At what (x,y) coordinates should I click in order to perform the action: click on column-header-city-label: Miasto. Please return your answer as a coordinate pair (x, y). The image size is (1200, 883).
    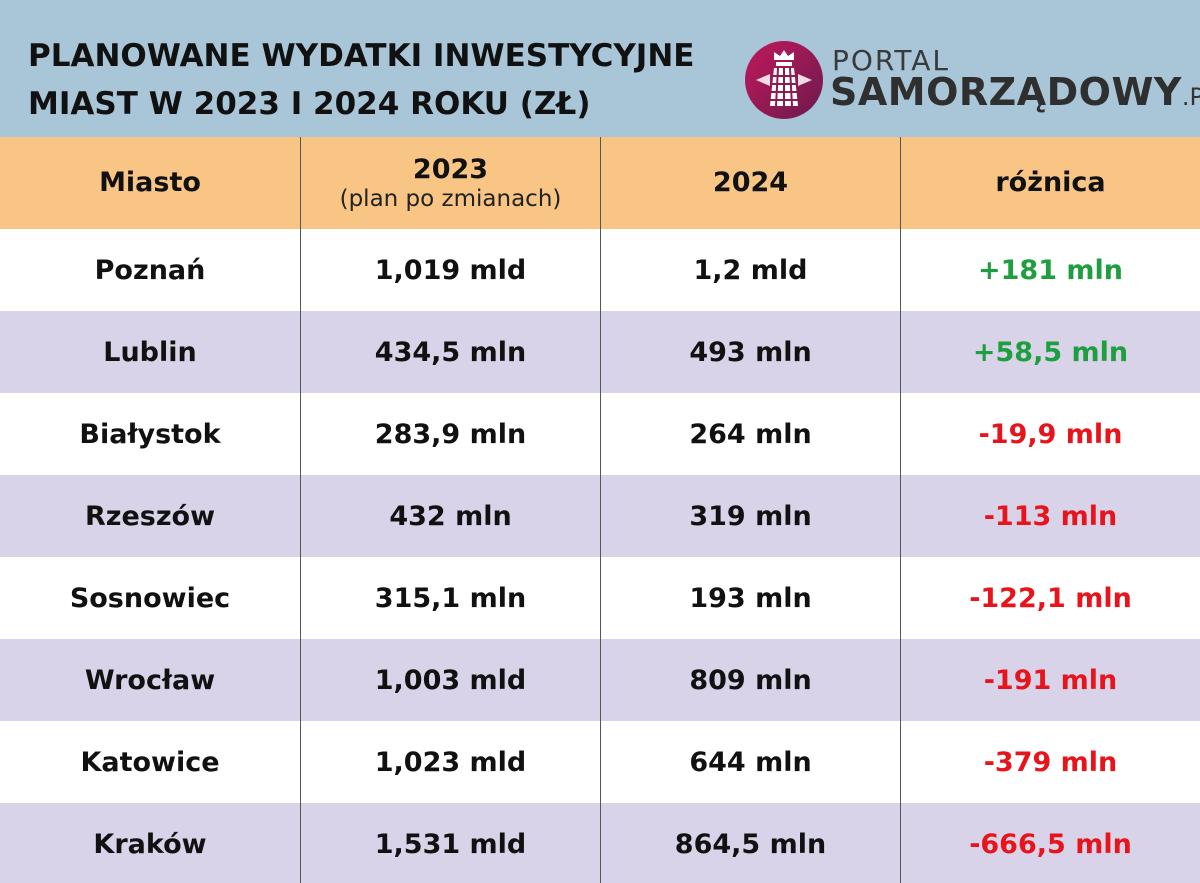
    Looking at the image, I should click on (150, 182).